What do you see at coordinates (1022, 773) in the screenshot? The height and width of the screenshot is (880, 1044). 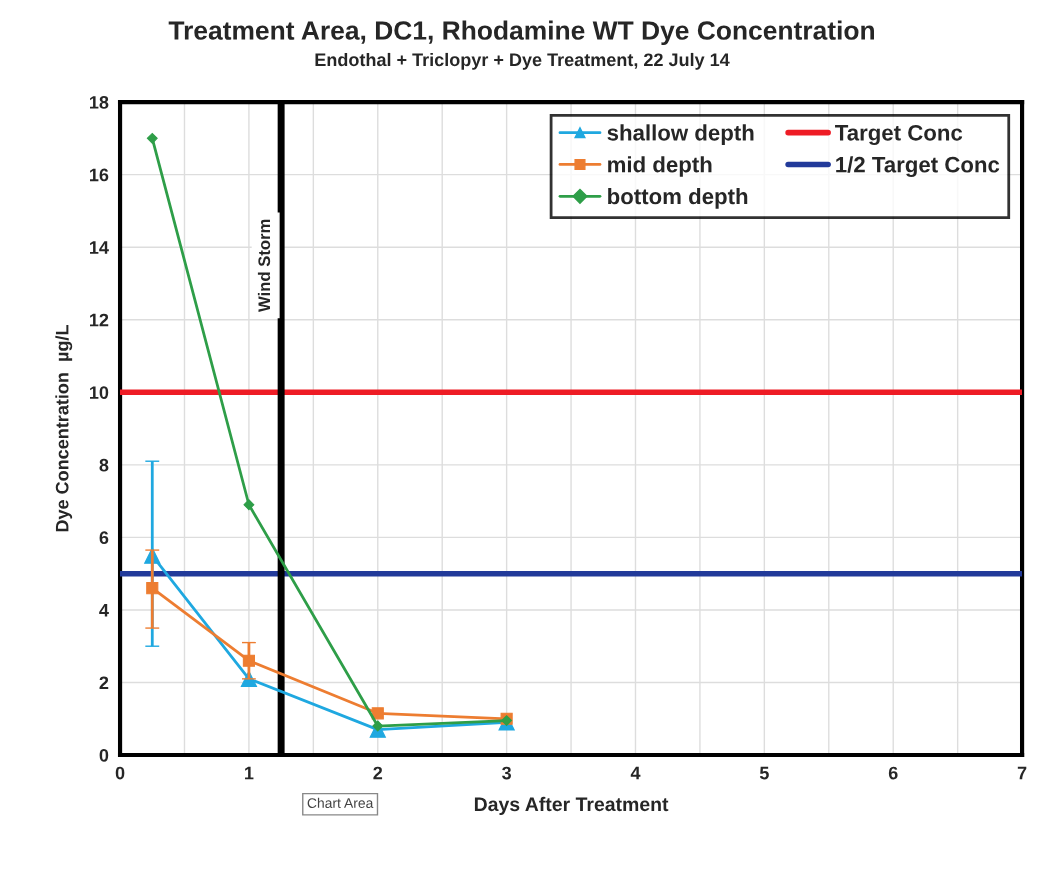 I see `x-tick-label: 7` at bounding box center [1022, 773].